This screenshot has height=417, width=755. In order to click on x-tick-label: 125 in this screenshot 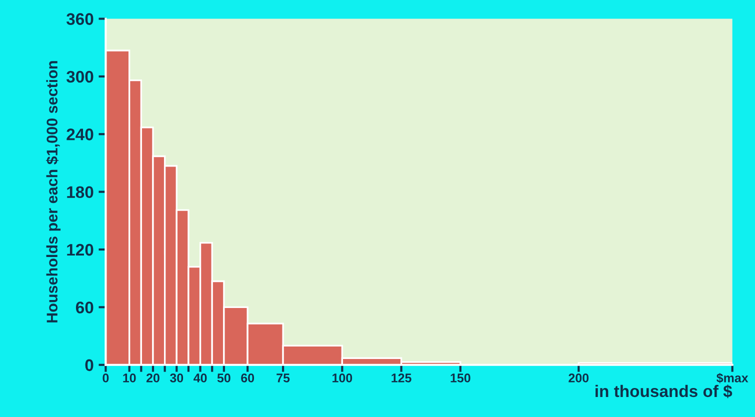, I will do `click(402, 378)`.